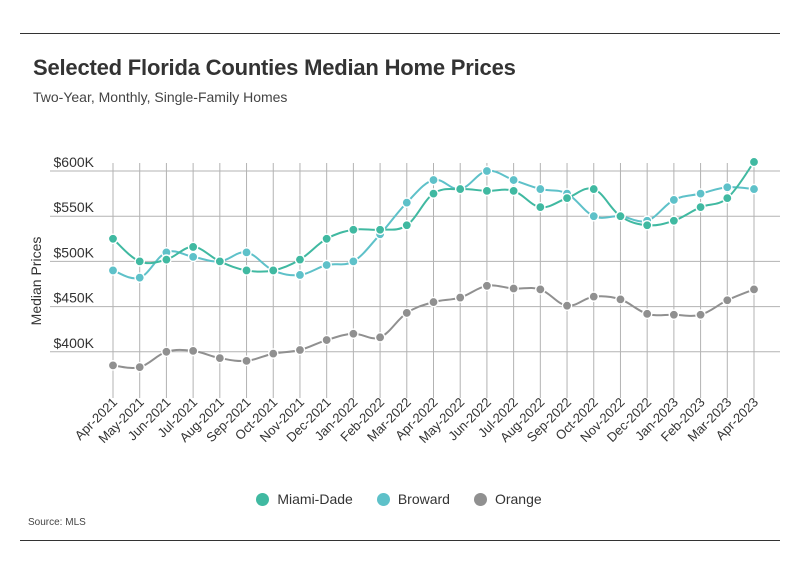 The width and height of the screenshot is (798, 575). What do you see at coordinates (74, 343) in the screenshot?
I see `y-tick-label: $400K` at bounding box center [74, 343].